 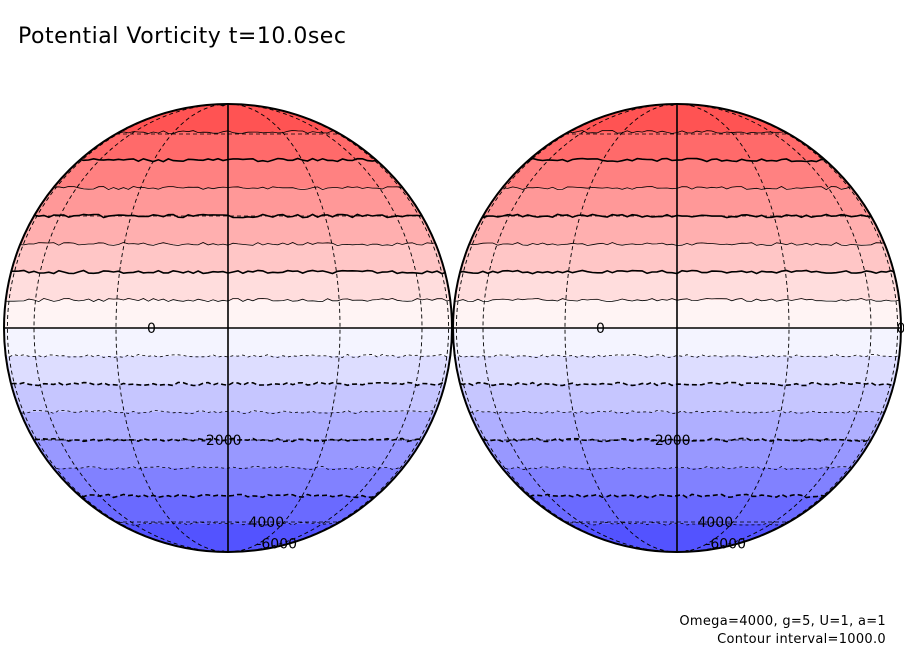 What do you see at coordinates (182, 36) in the screenshot?
I see `plot-title: Potential Vorticity t=10.0sec` at bounding box center [182, 36].